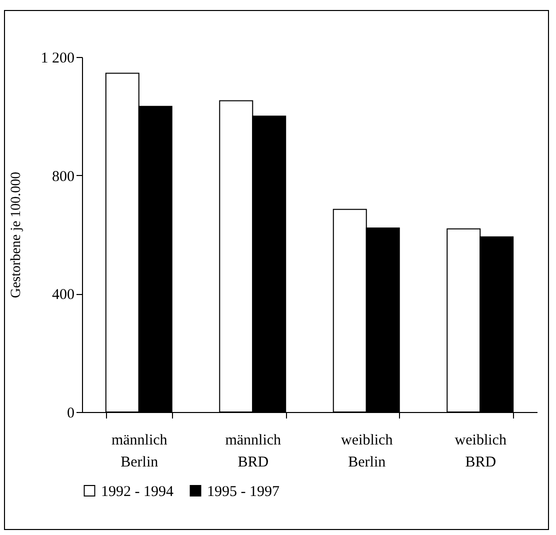 The image size is (556, 535). What do you see at coordinates (243, 492) in the screenshot?
I see `legend-label: 1995 - 1997` at bounding box center [243, 492].